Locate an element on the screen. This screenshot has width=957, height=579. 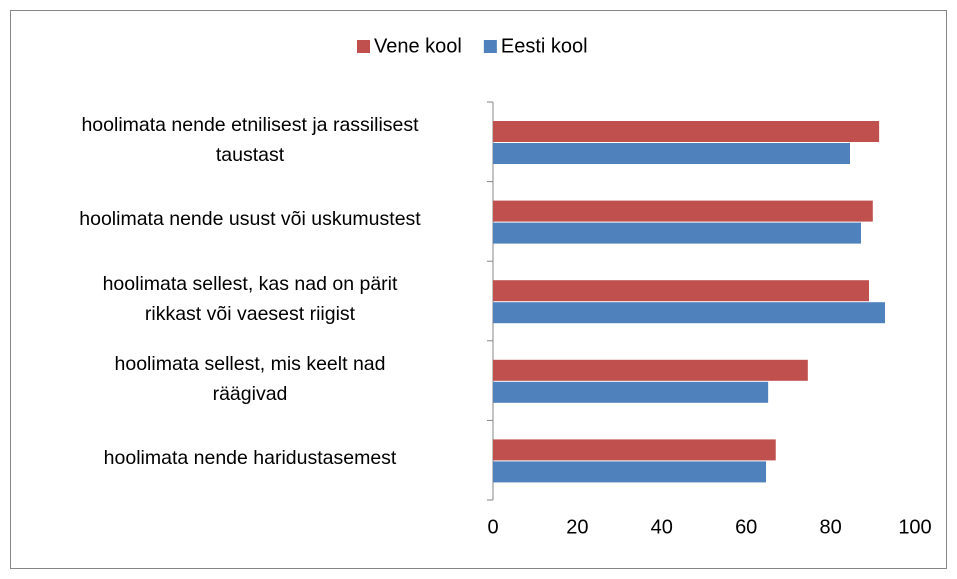
category-label: hoolimata nende usust või uskumustest is located at coordinates (250, 219).